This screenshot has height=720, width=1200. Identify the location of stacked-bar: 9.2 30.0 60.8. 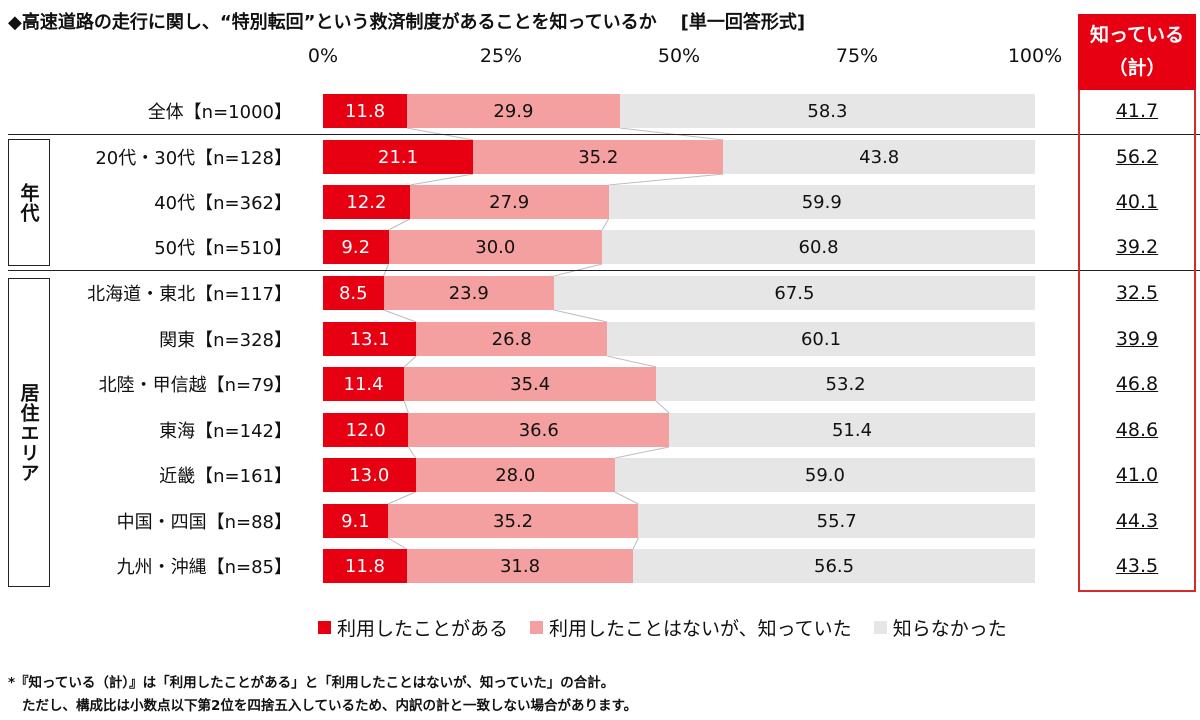
(679, 247).